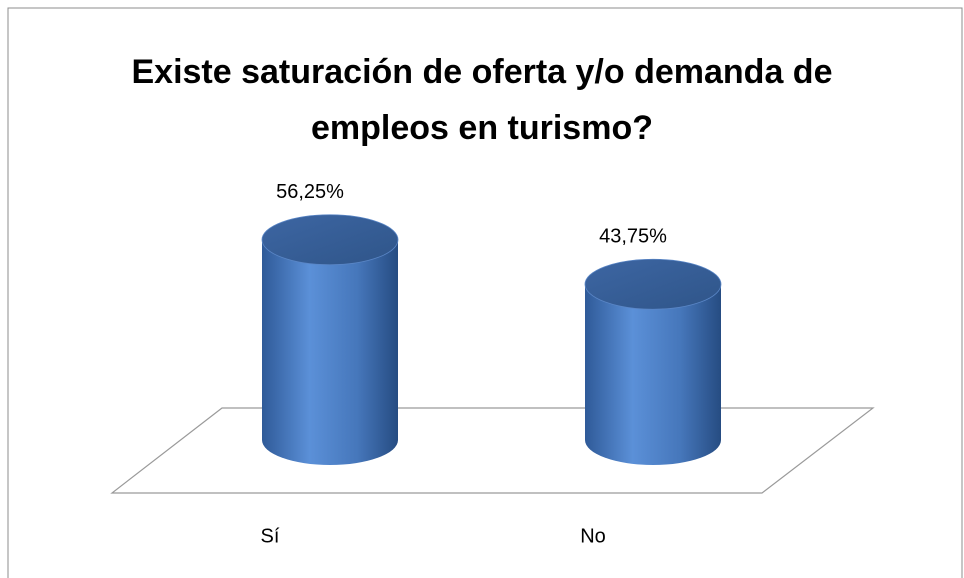 The height and width of the screenshot is (578, 964). Describe the element at coordinates (310, 192) in the screenshot. I see `value-label: 56,25%` at that location.